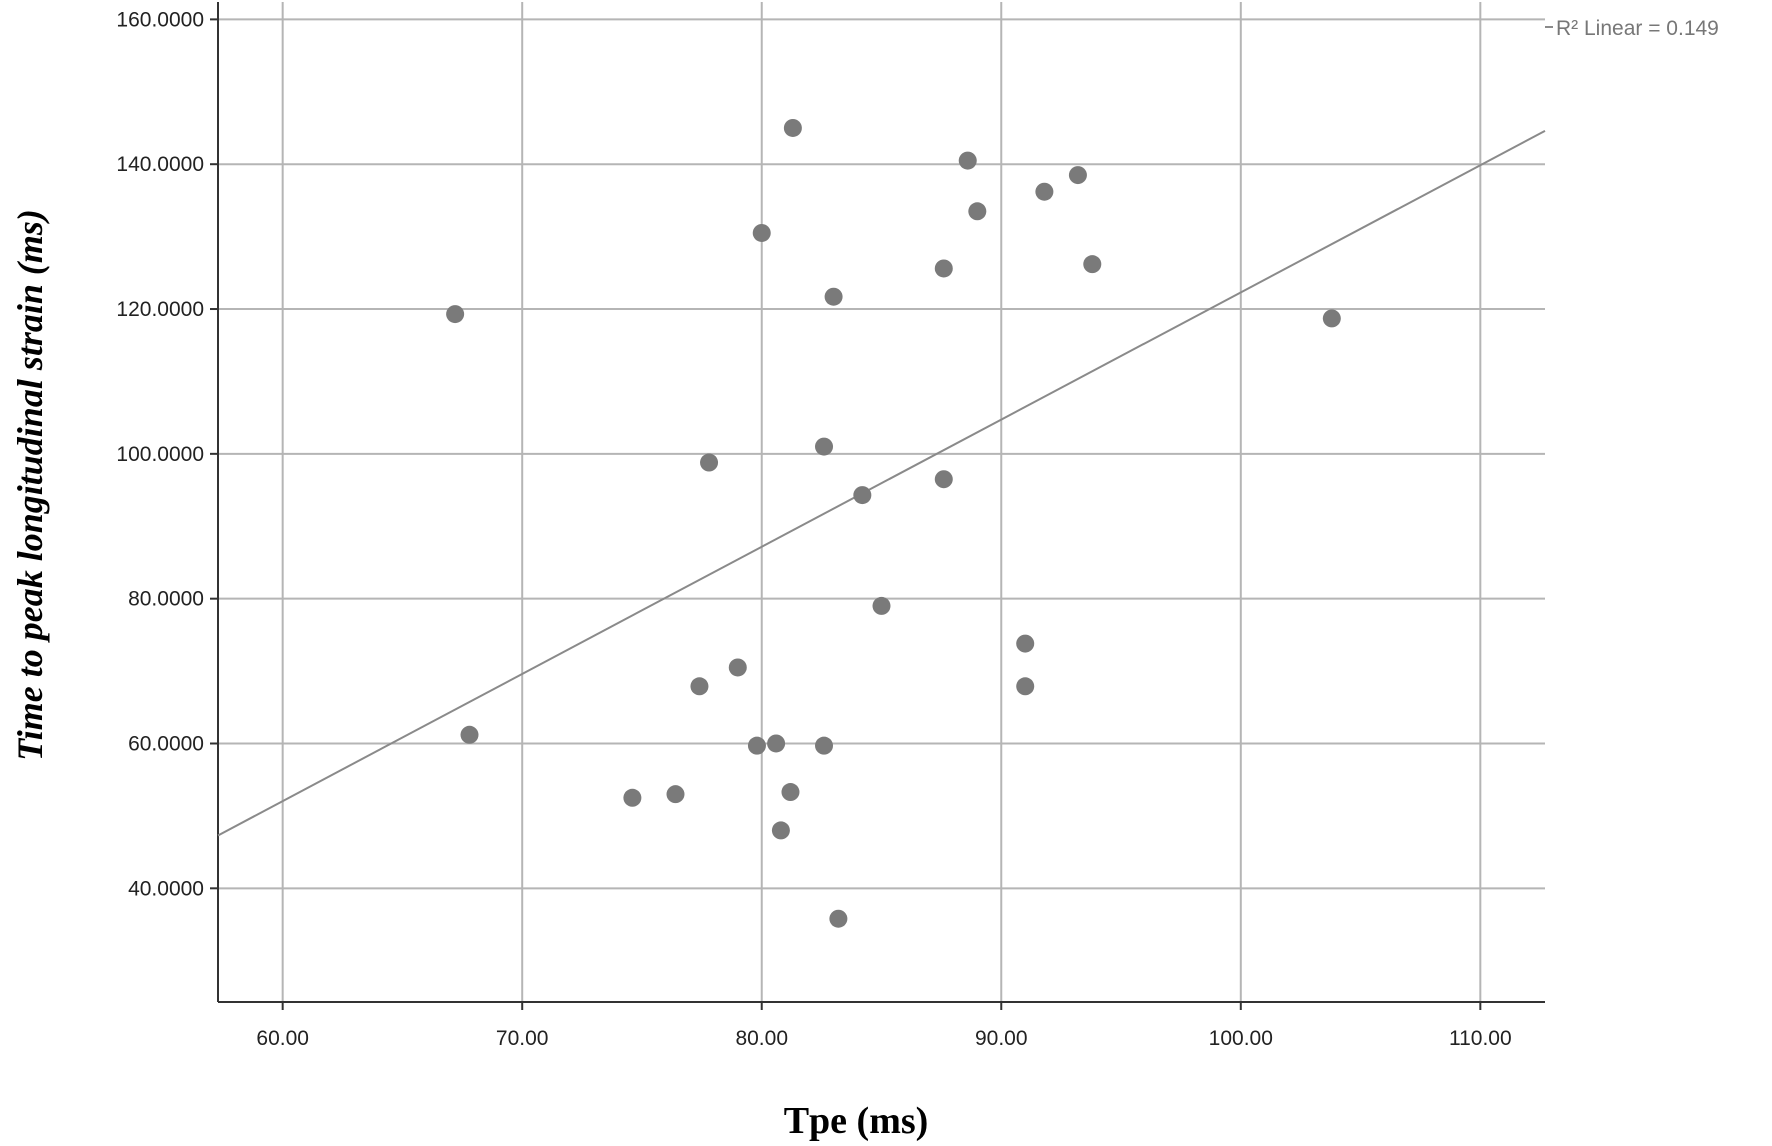 This screenshot has width=1772, height=1146. I want to click on x-axis-title: Tpe (ms), so click(856, 1121).